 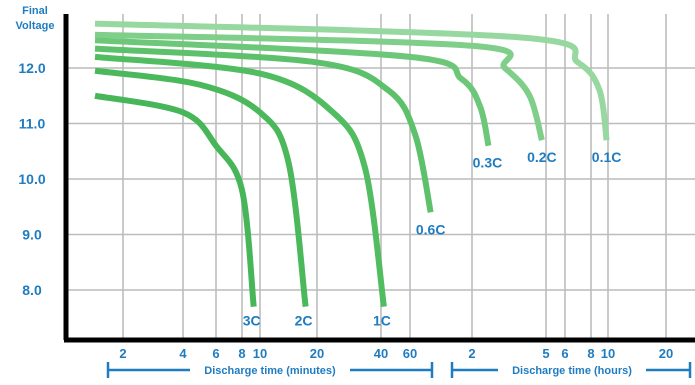 I want to click on x-tick-labels: 2 4 6 8 10 20 40 60 2 5 6 8 10 20, so click(x=396, y=353).